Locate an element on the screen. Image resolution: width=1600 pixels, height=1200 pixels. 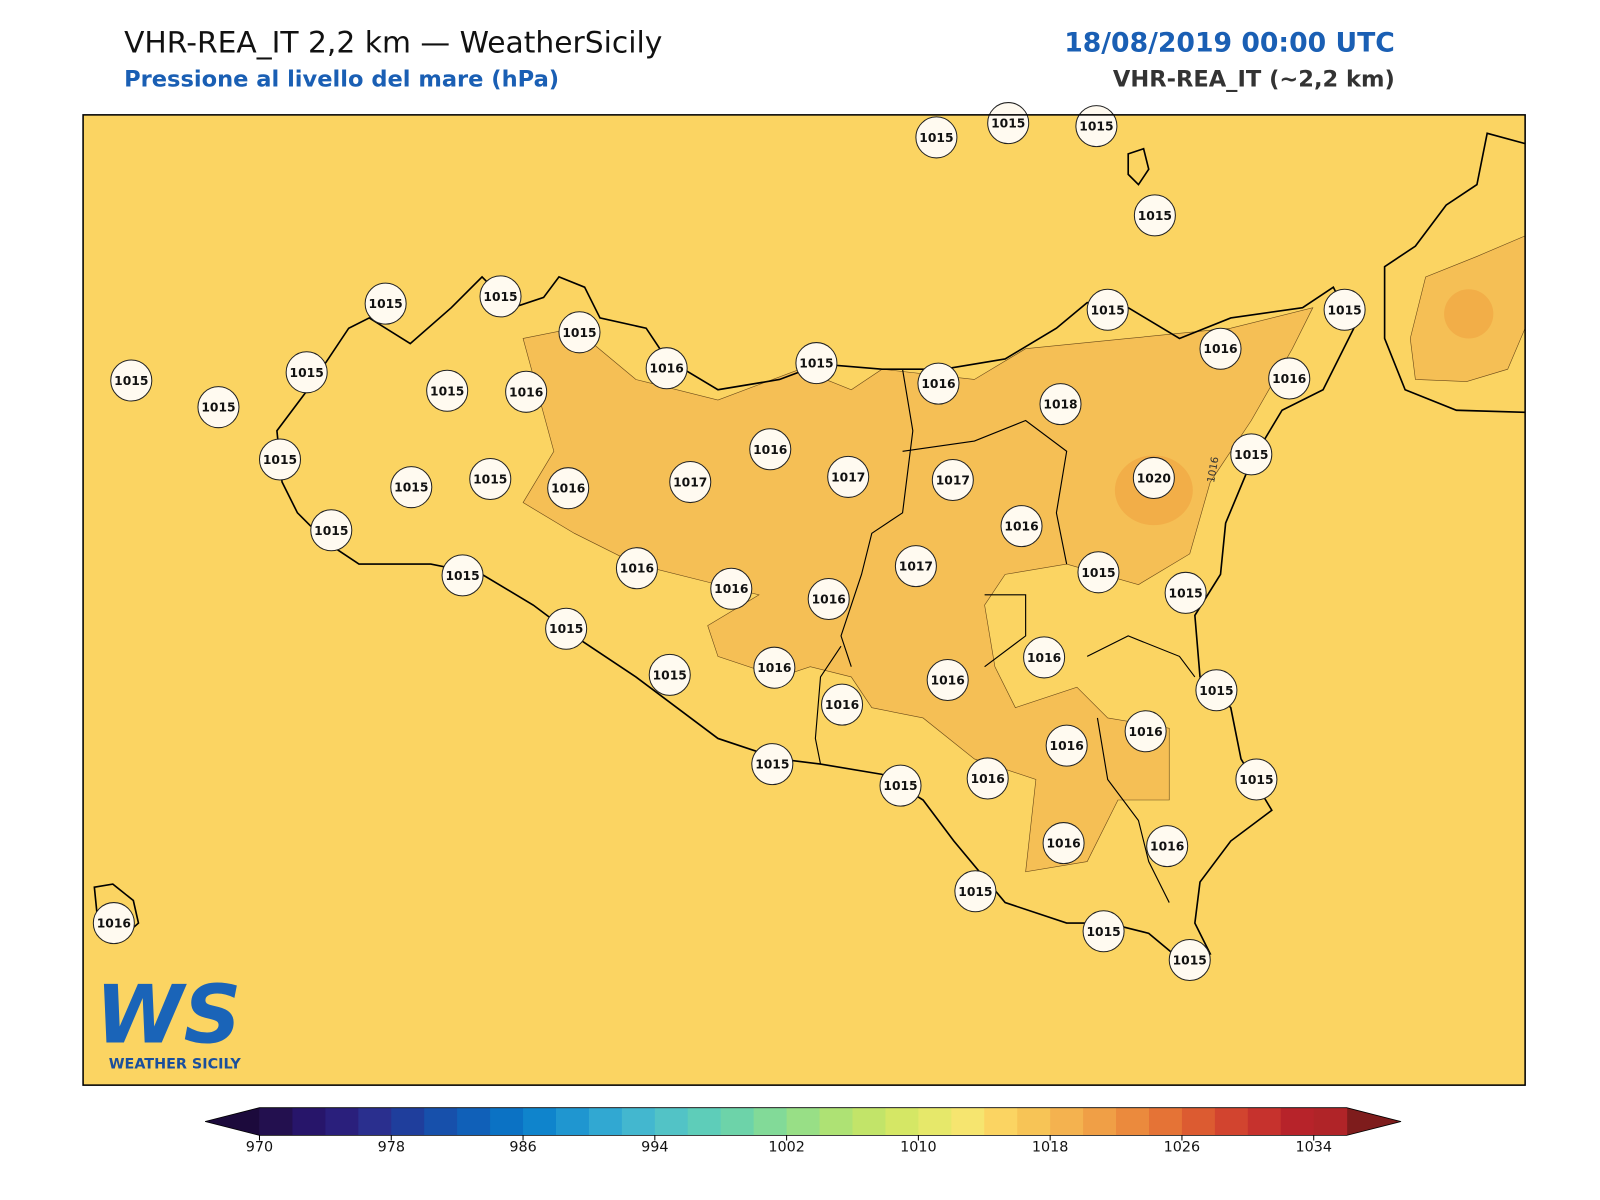
station-value: 1020 is located at coordinates (1154, 478).